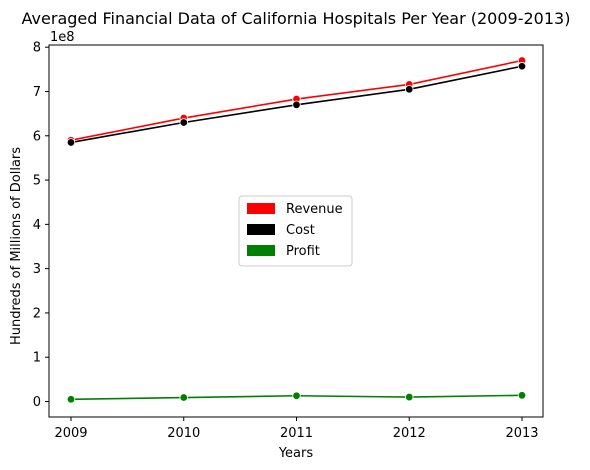 The width and height of the screenshot is (590, 470). Describe the element at coordinates (300, 230) in the screenshot. I see `legend-label-cost: Cost` at that location.